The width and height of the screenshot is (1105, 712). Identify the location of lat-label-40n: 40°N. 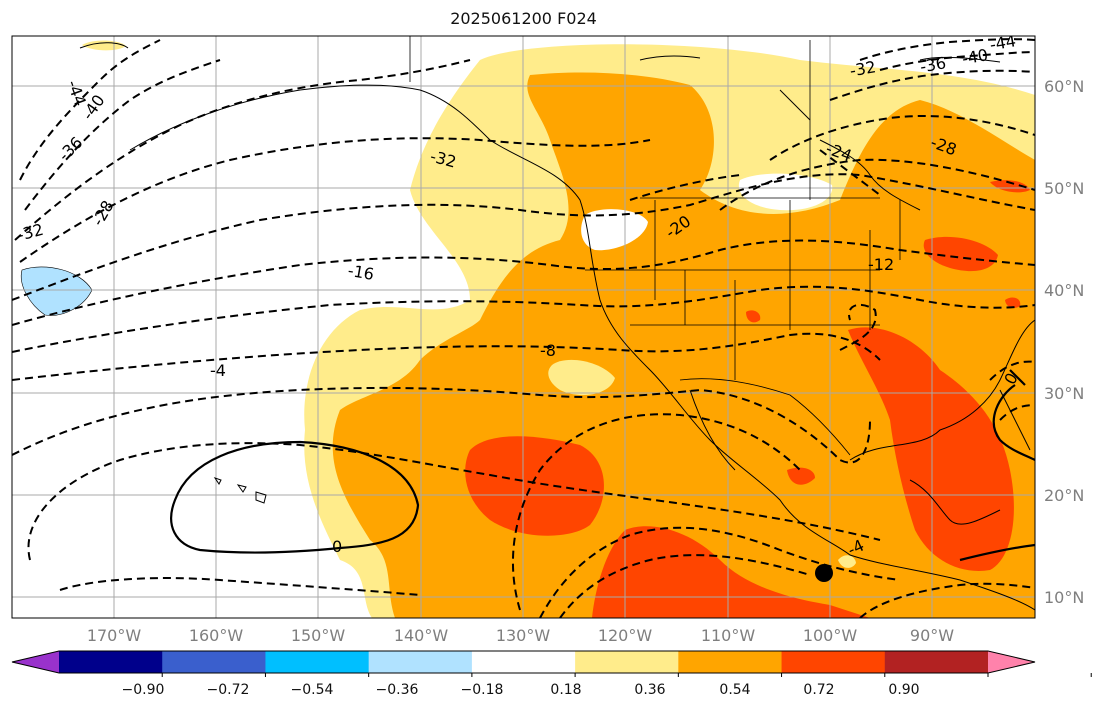
(1064, 290).